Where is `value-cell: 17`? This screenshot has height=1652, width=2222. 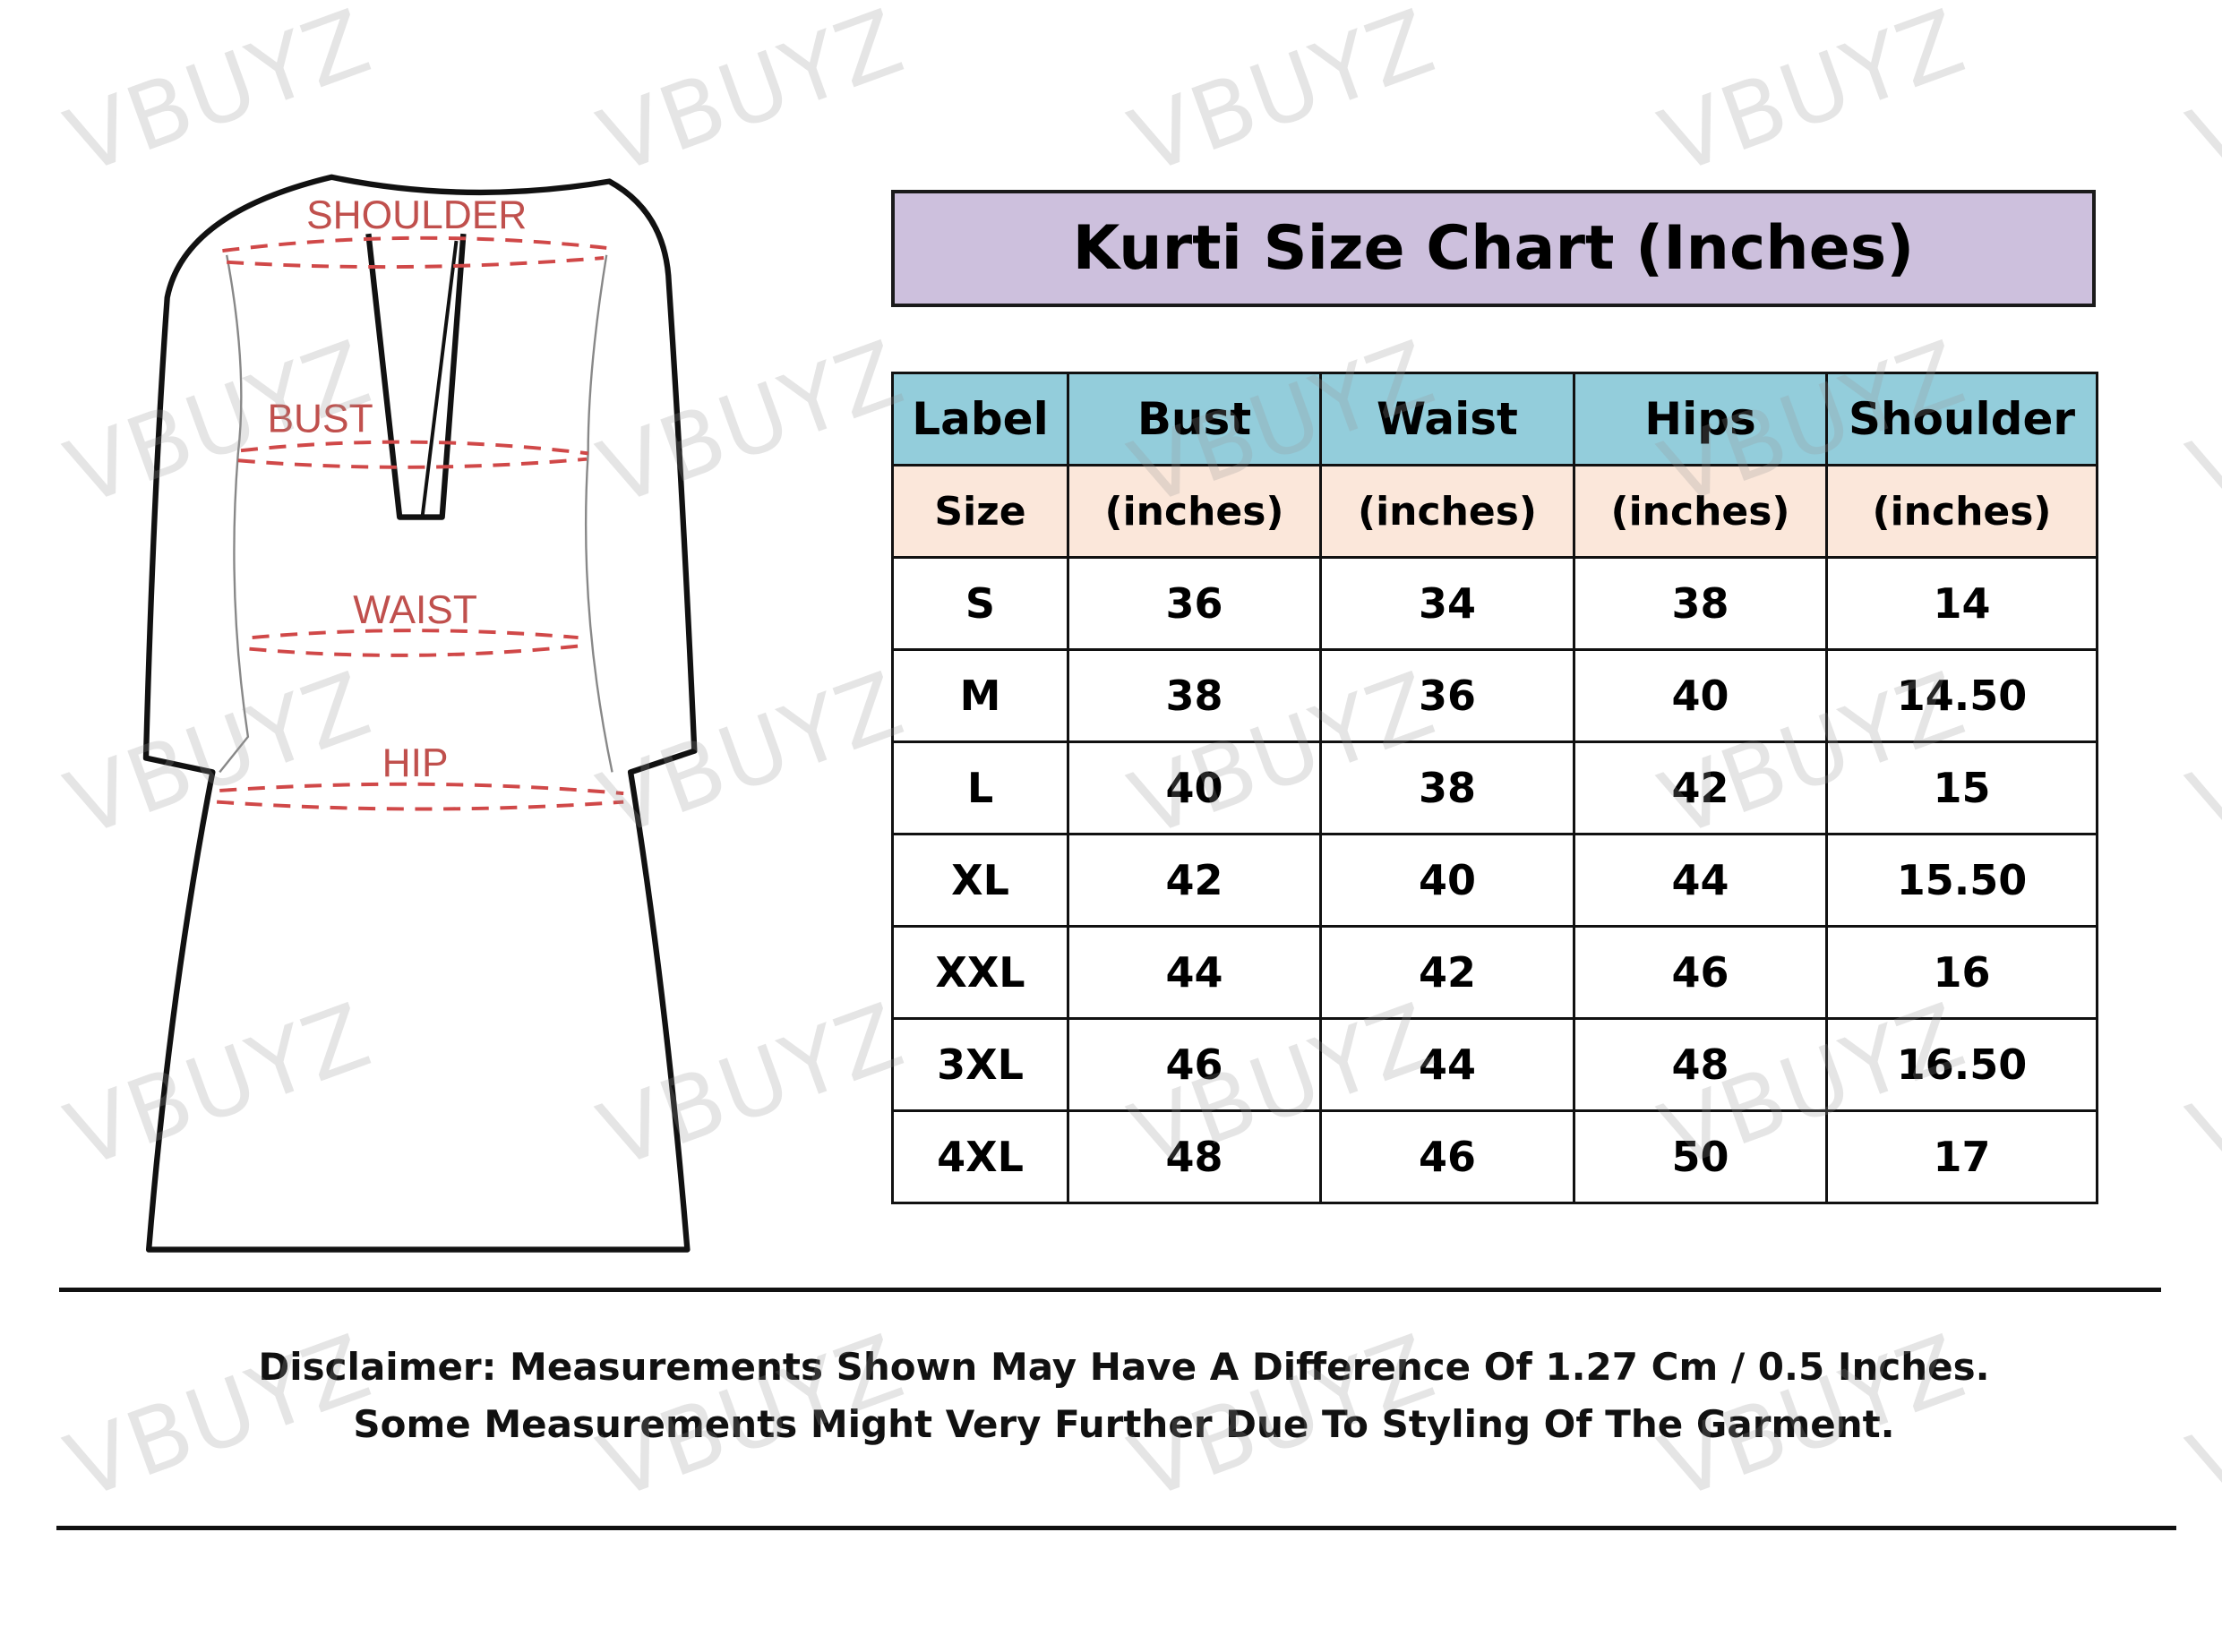 value-cell: 17 is located at coordinates (1961, 1156).